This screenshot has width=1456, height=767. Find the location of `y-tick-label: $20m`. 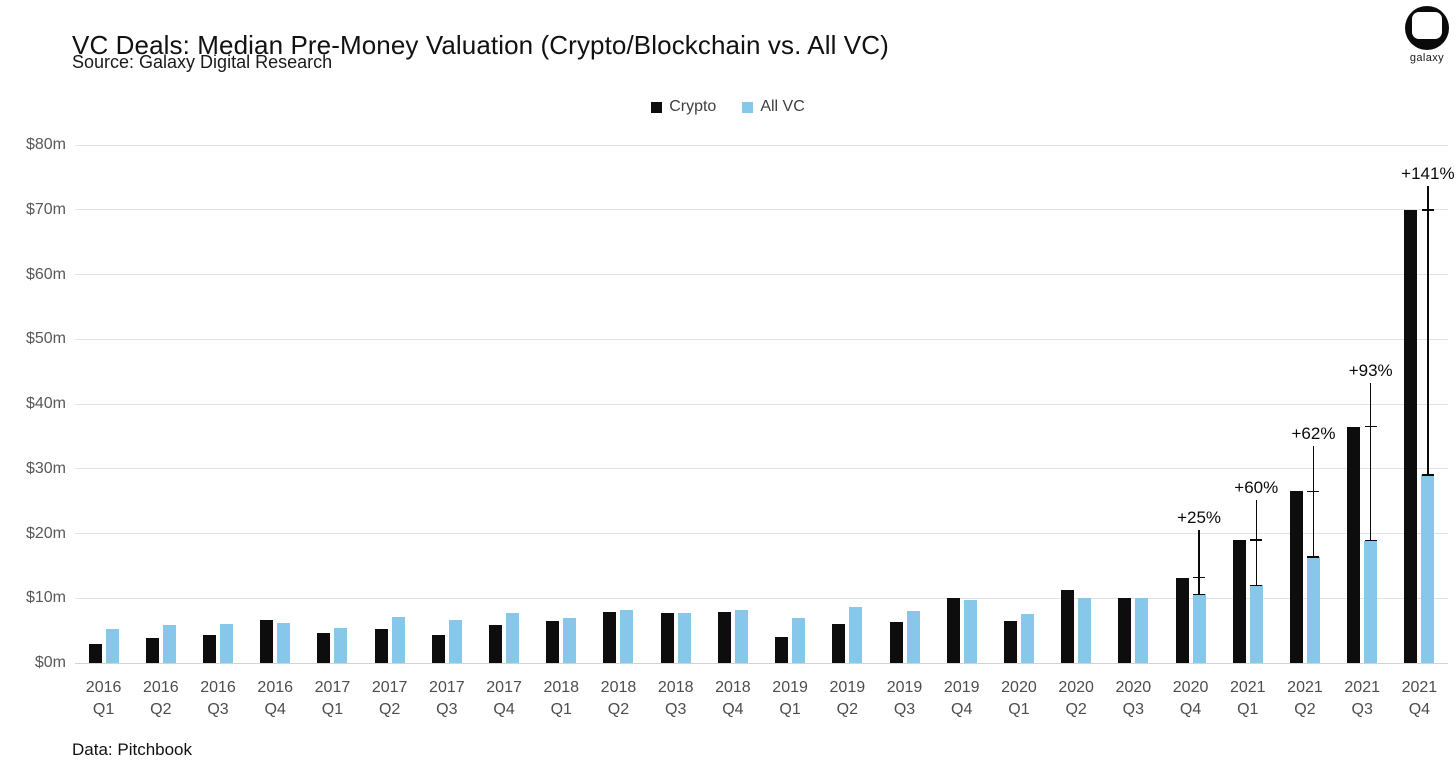

y-tick-label: $20m is located at coordinates (45, 533).